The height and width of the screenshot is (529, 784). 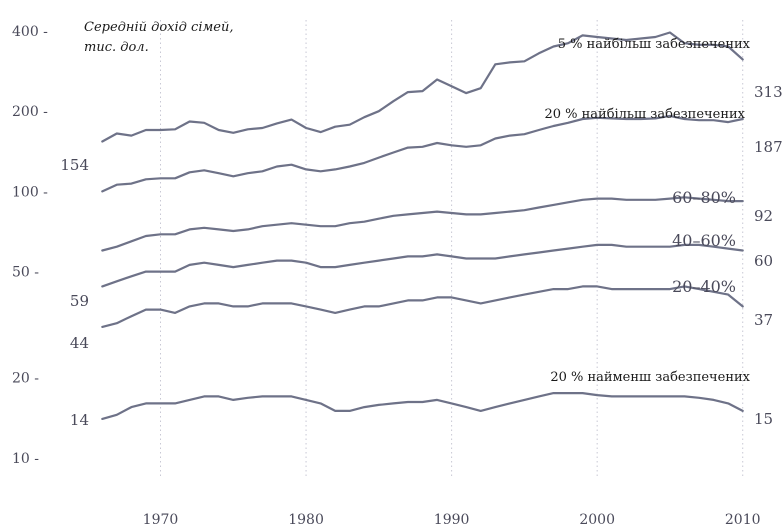 What do you see at coordinates (704, 197) in the screenshot?
I see `series-label-2: 60–80%` at bounding box center [704, 197].